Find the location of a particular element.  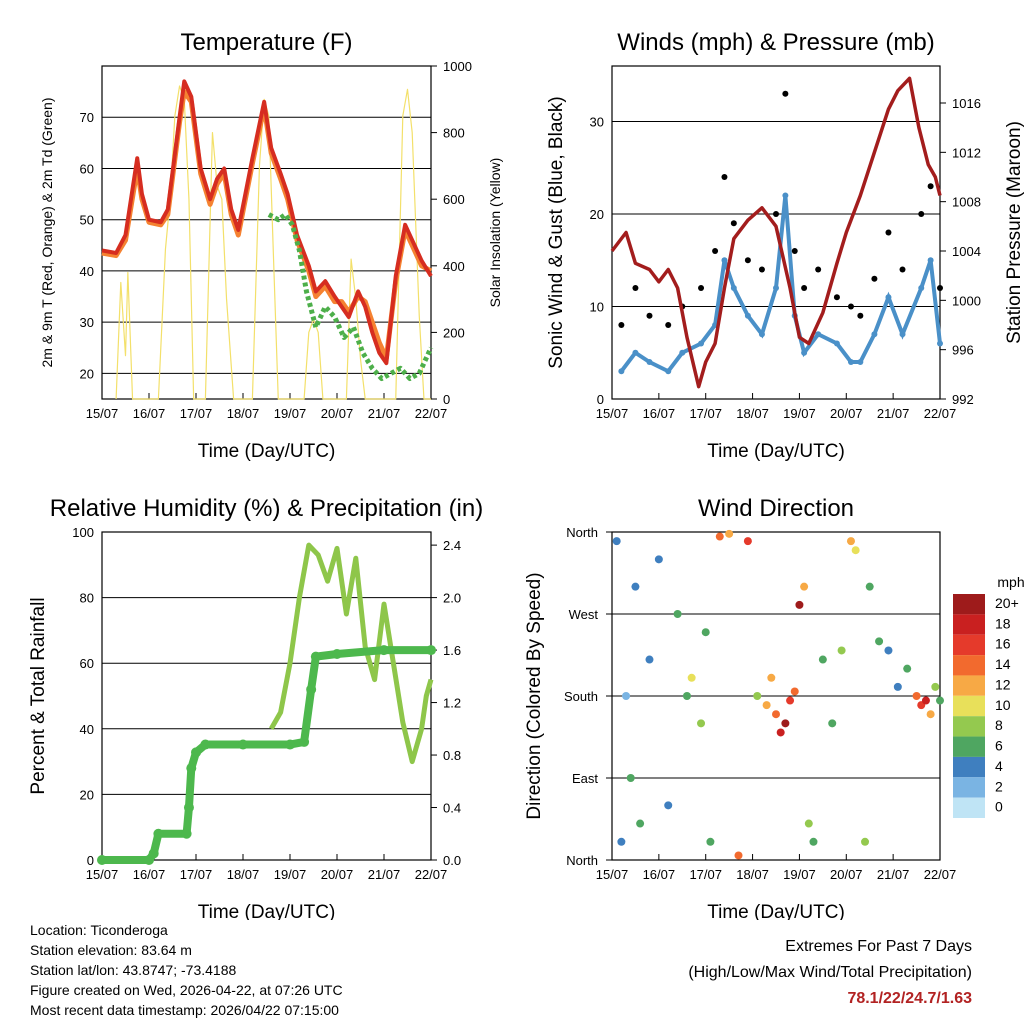

y-tick-label: 60 is located at coordinates (87, 663).